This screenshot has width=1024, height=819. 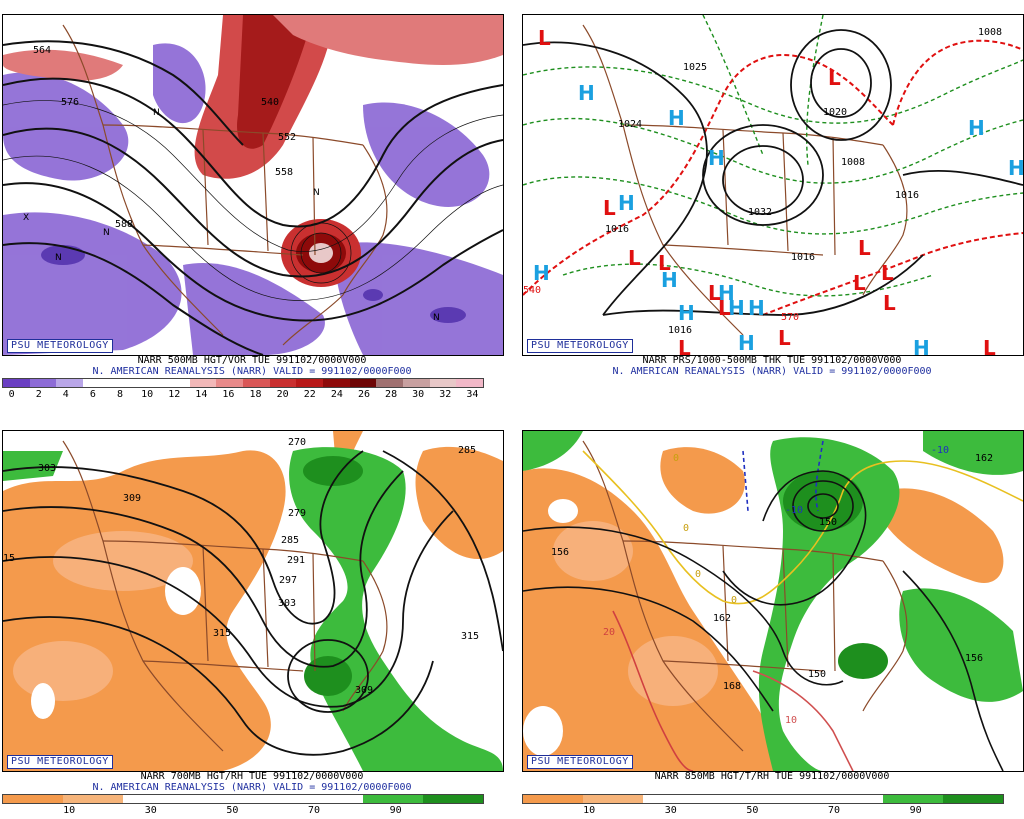 I want to click on contour-label: 297, so click(x=288, y=580).